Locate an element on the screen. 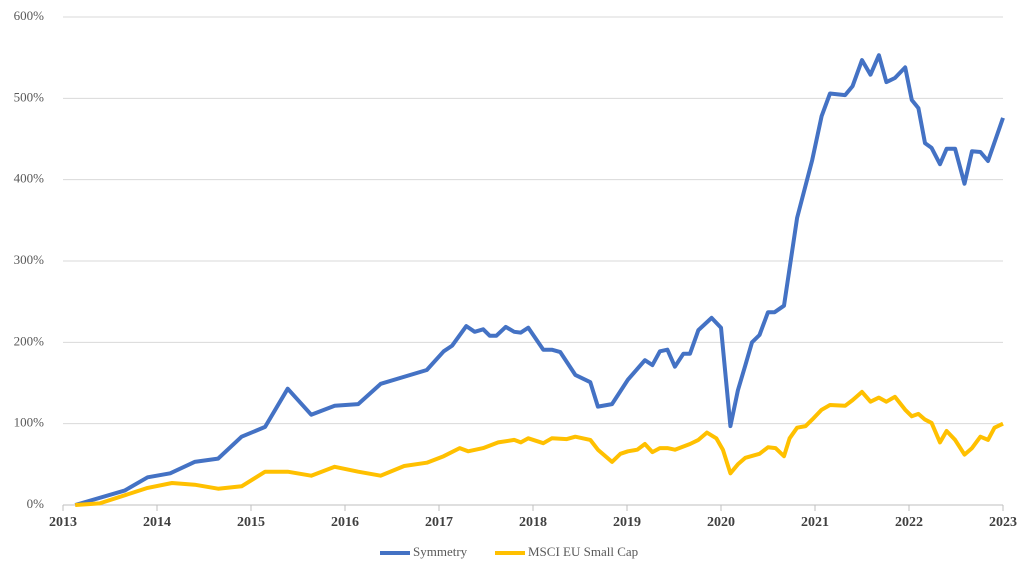  x-tick-label: 2019 is located at coordinates (627, 522).